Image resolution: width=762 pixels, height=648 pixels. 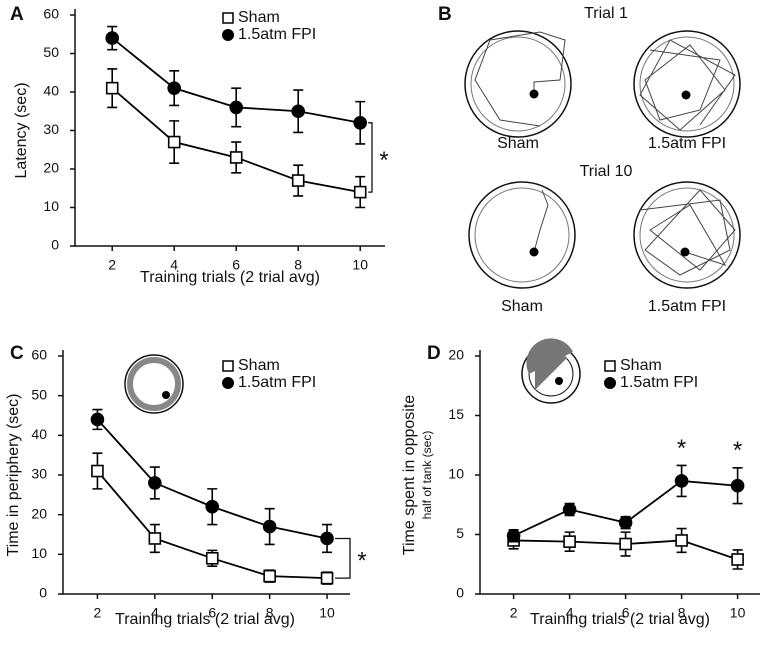 I want to click on panel-label: A, so click(x=17, y=14).